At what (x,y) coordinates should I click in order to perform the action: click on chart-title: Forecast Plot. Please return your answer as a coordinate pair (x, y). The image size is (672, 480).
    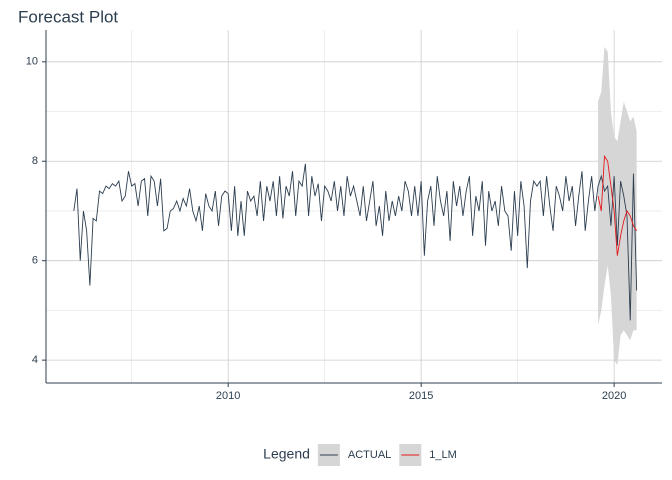
    Looking at the image, I should click on (68, 16).